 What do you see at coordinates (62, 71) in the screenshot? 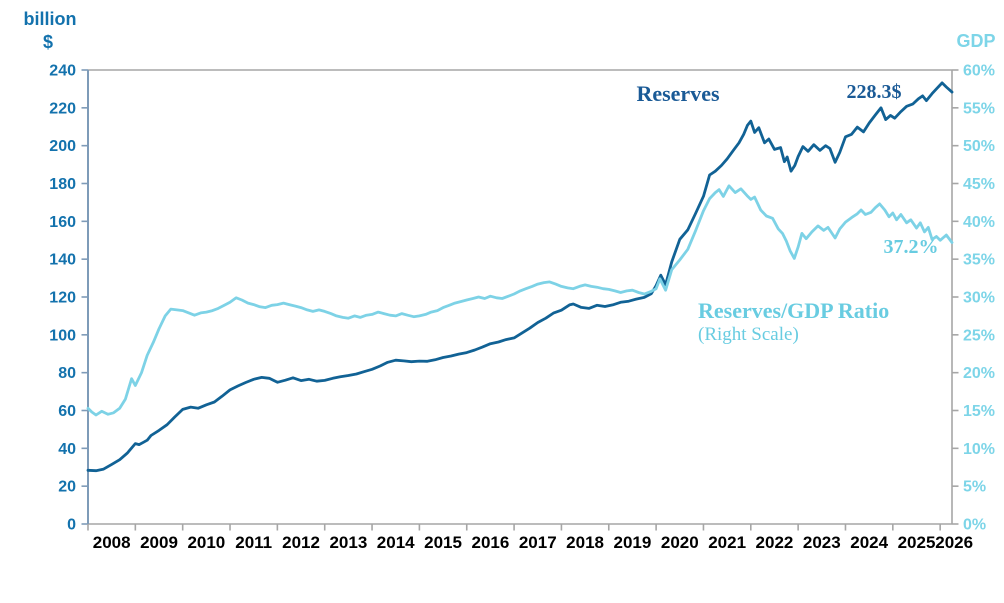
I see `y-axis-left-tick-label: 240` at bounding box center [62, 71].